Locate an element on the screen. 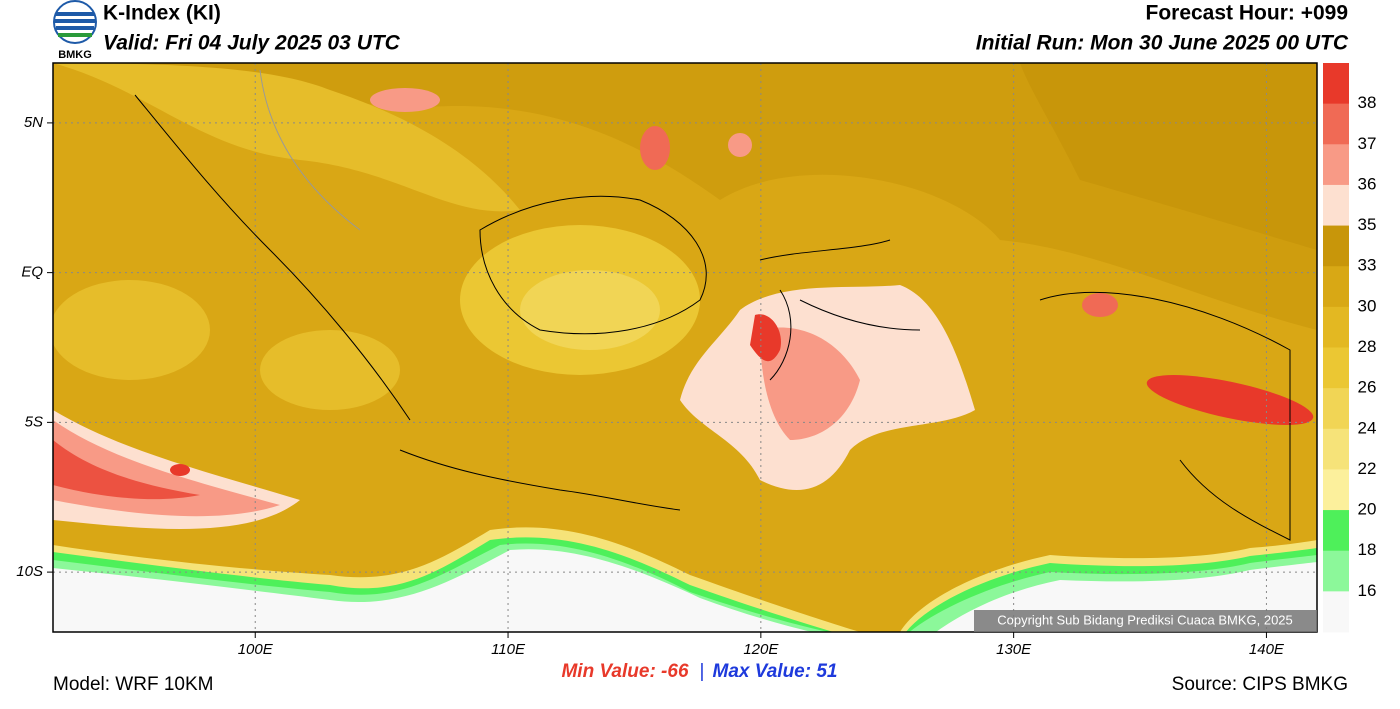 This screenshot has height=709, width=1400. colorbar-label: 38 is located at coordinates (1367, 102).